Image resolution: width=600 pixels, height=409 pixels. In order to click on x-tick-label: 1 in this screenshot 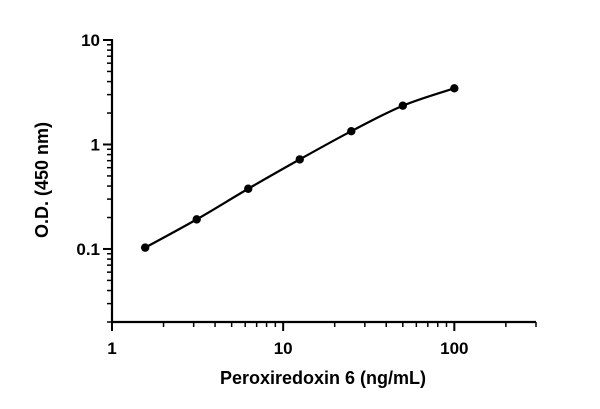, I will do `click(111, 348)`.